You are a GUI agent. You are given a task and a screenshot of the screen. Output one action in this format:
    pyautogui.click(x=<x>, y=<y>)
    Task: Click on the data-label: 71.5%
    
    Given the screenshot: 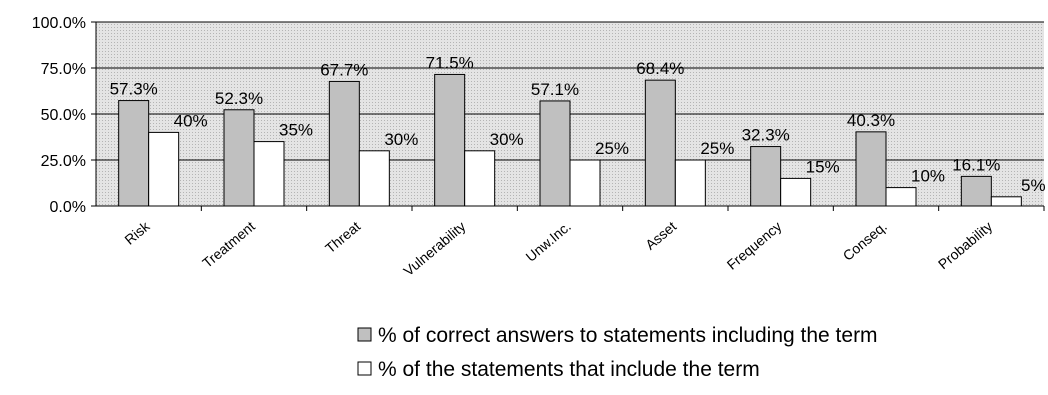 What is the action you would take?
    pyautogui.click(x=450, y=62)
    